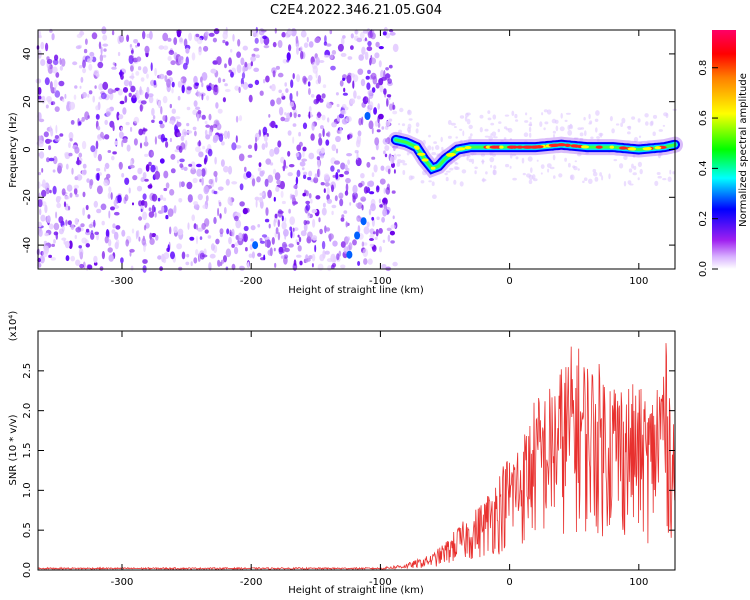 The height and width of the screenshot is (600, 750). Describe the element at coordinates (356, 590) in the screenshot. I see `snr-x-label: Height of straight line (km)` at that location.